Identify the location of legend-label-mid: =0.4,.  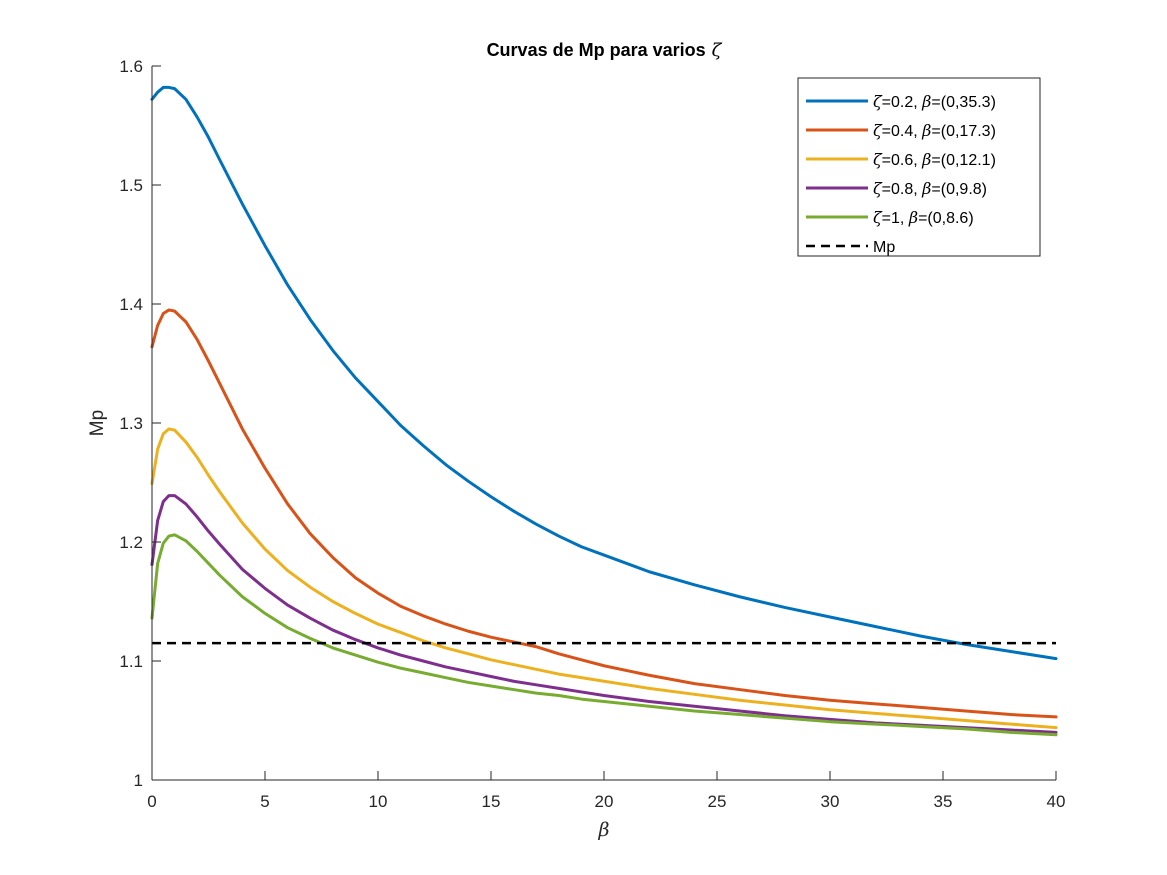
(902, 131).